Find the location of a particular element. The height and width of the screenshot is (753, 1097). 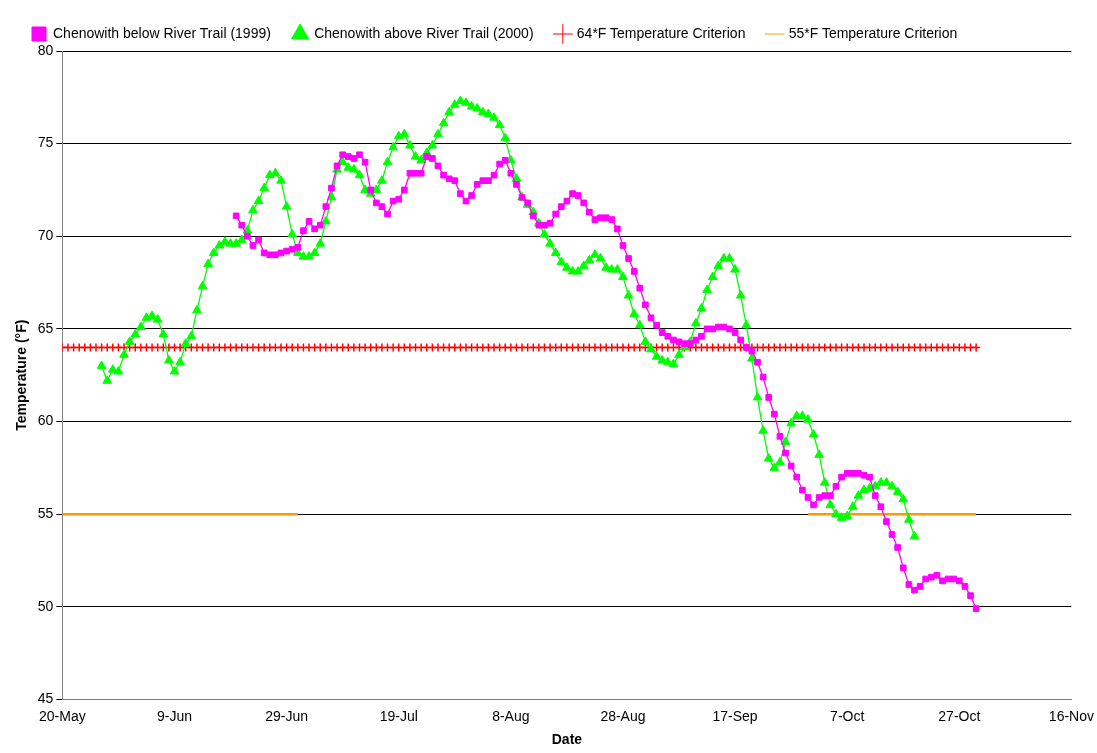

y-tick-label: 50 is located at coordinates (45, 605).